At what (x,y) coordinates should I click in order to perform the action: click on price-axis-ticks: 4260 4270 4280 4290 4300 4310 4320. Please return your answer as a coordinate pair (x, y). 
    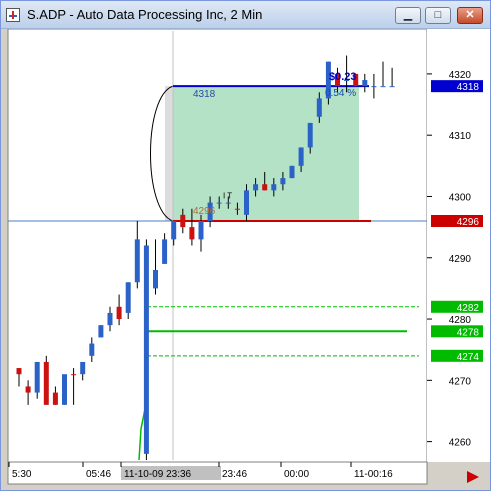
    Looking at the image, I should click on (449, 259).